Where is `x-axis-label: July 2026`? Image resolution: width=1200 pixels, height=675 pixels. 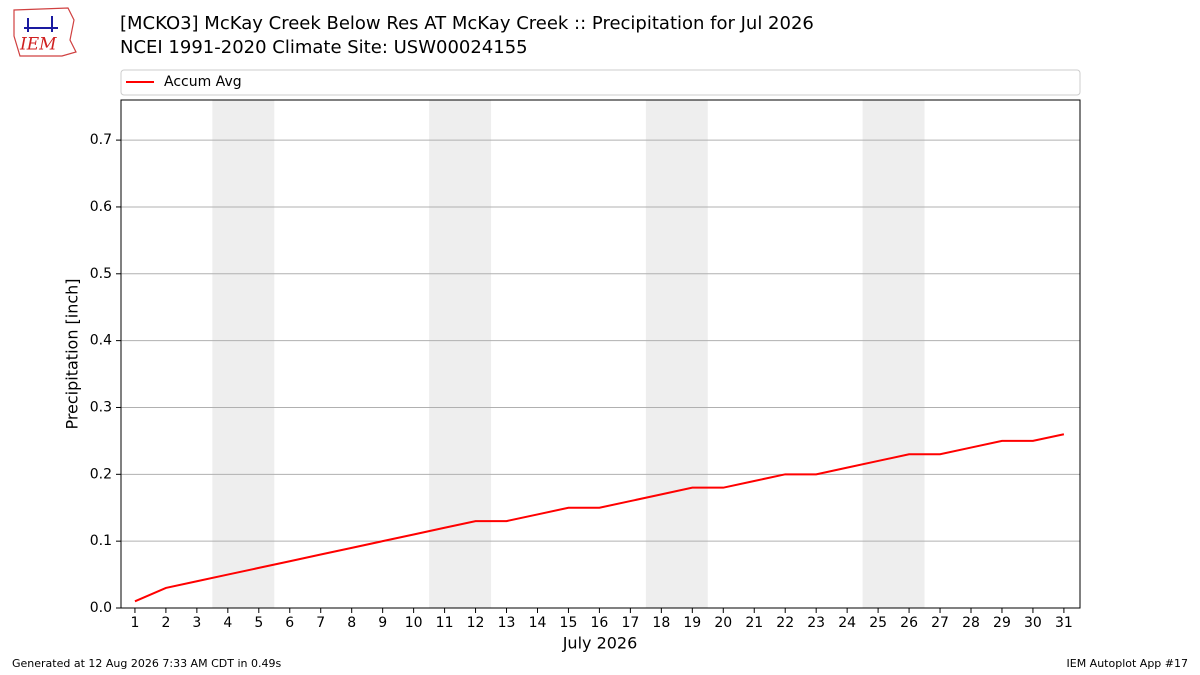 x-axis-label: July 2026 is located at coordinates (600, 643).